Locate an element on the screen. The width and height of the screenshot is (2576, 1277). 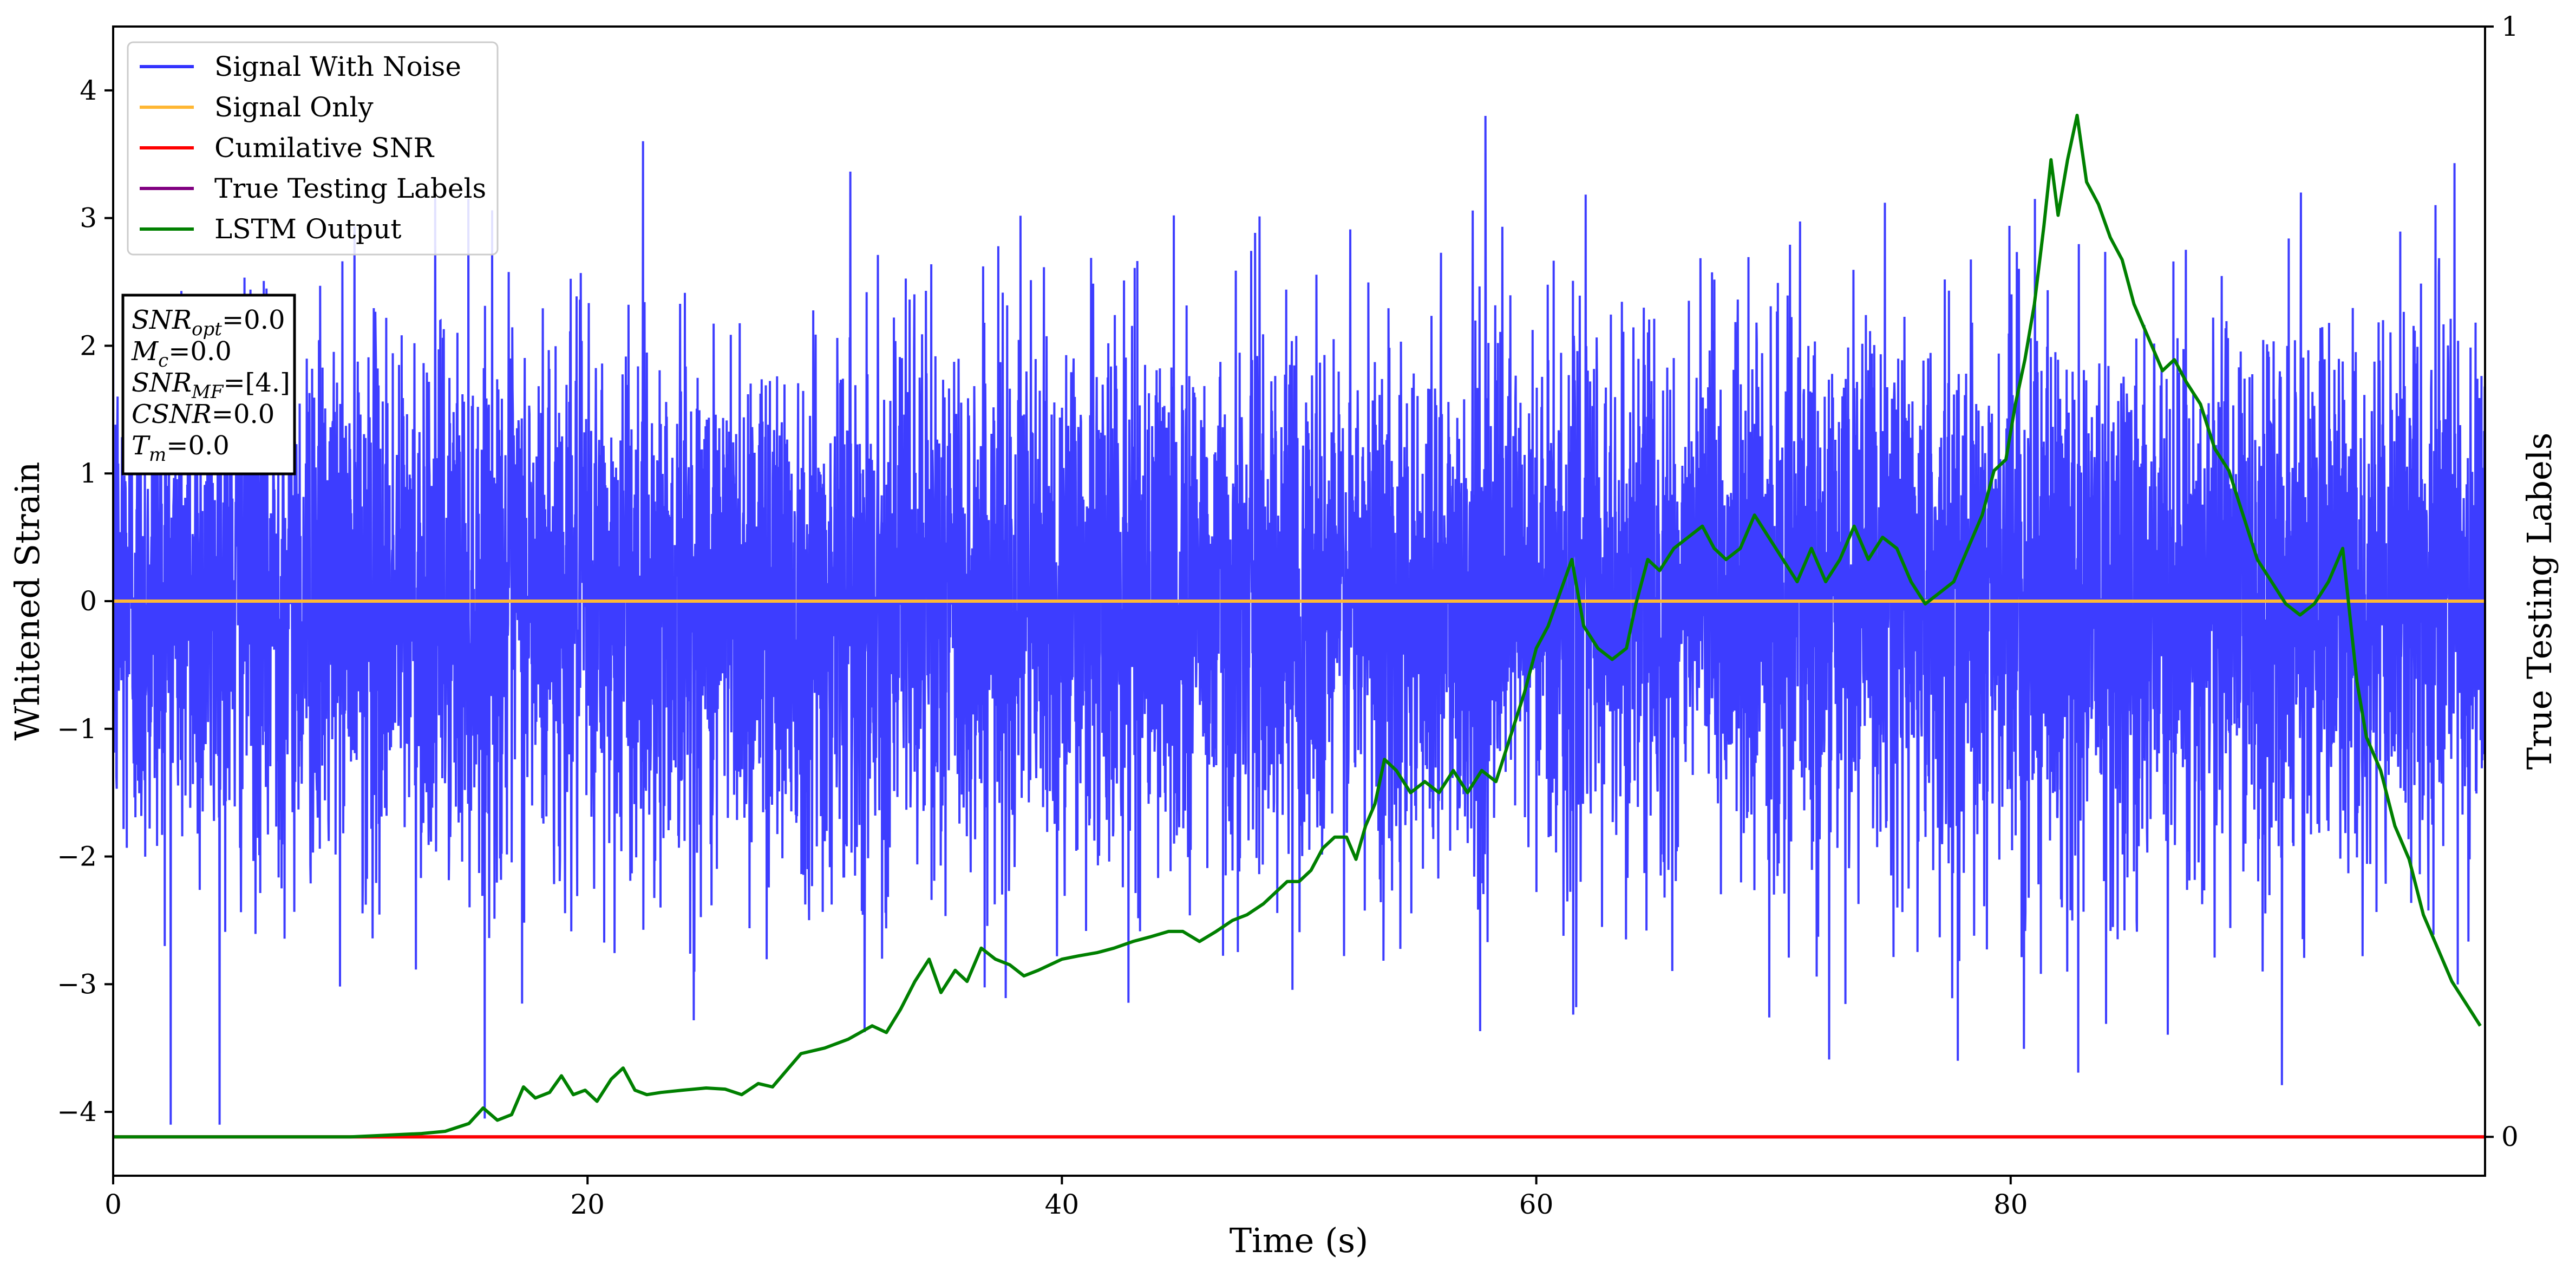
legend-frame is located at coordinates (313, 148).